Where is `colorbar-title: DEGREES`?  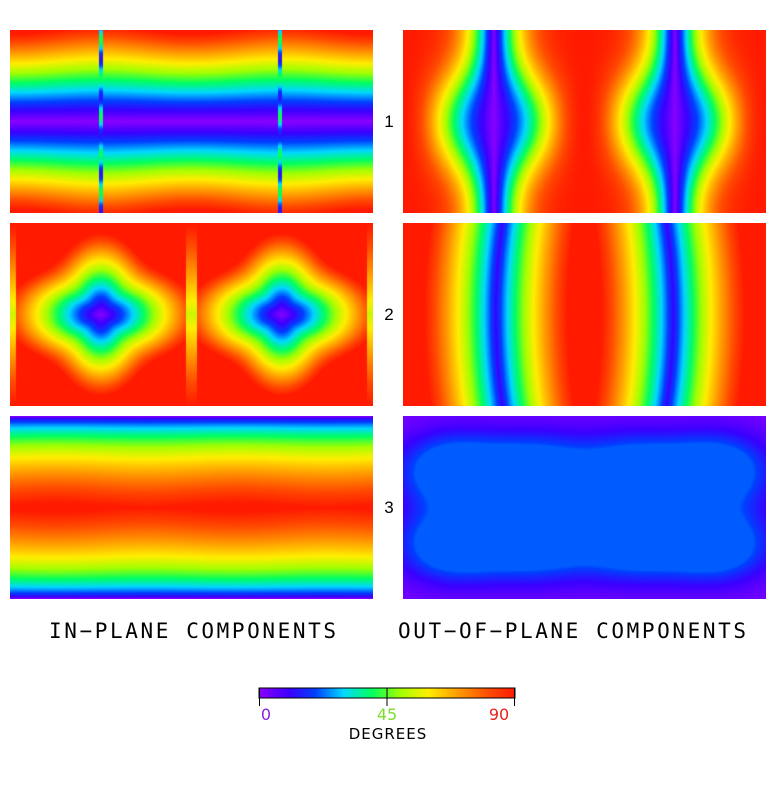 colorbar-title: DEGREES is located at coordinates (388, 734).